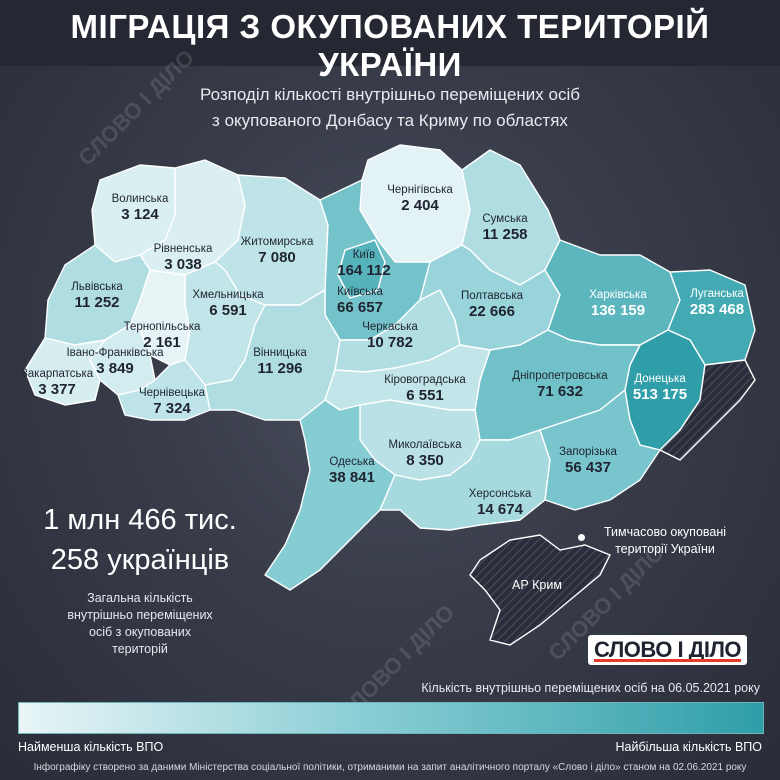  I want to click on region-name-label: Львівська, so click(97, 287).